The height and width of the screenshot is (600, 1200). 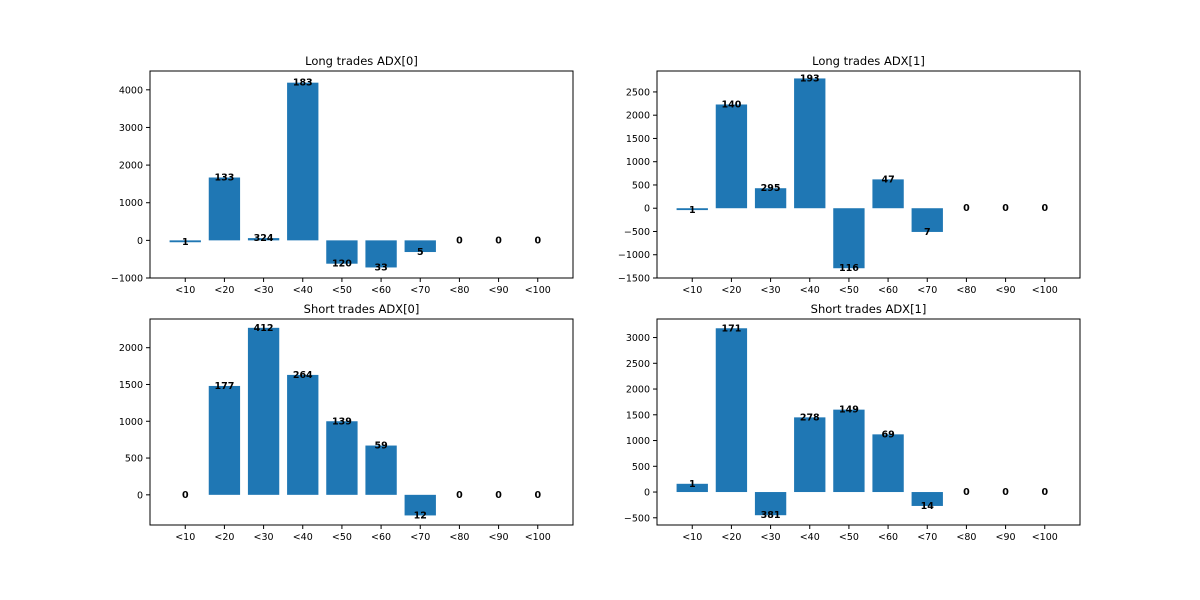 I want to click on y-tick-label: −1000, so click(x=127, y=279).